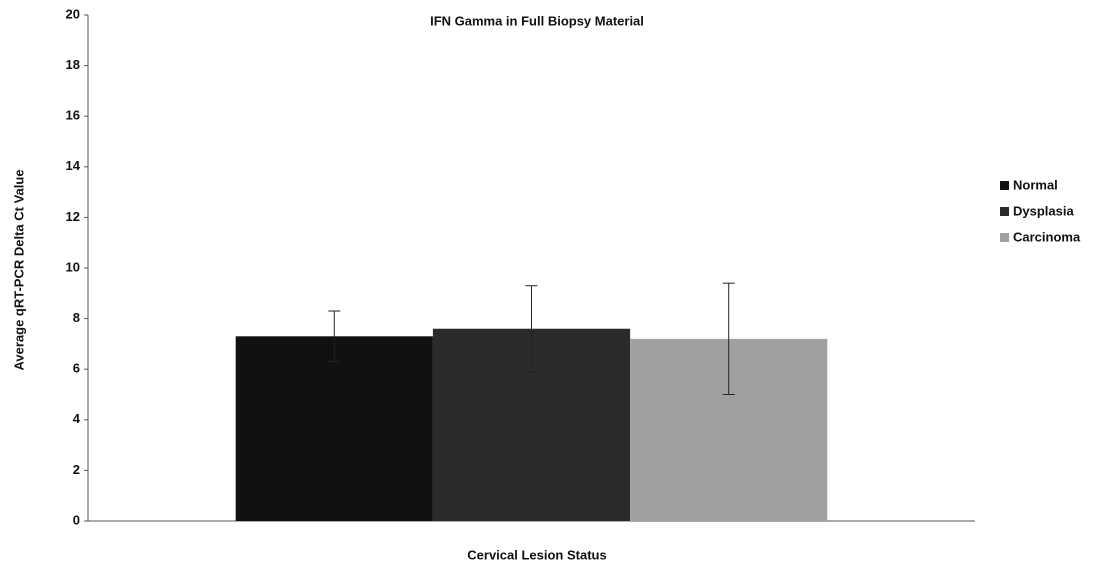 The image size is (1113, 569). What do you see at coordinates (76, 469) in the screenshot?
I see `y-tick-label: 2` at bounding box center [76, 469].